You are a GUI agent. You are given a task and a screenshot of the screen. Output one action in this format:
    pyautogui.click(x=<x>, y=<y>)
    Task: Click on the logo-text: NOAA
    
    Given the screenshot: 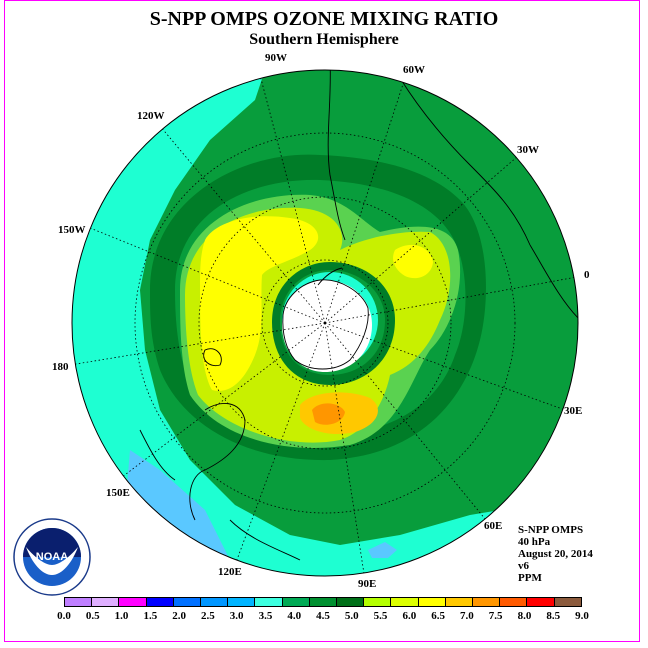 What is the action you would take?
    pyautogui.click(x=52, y=557)
    